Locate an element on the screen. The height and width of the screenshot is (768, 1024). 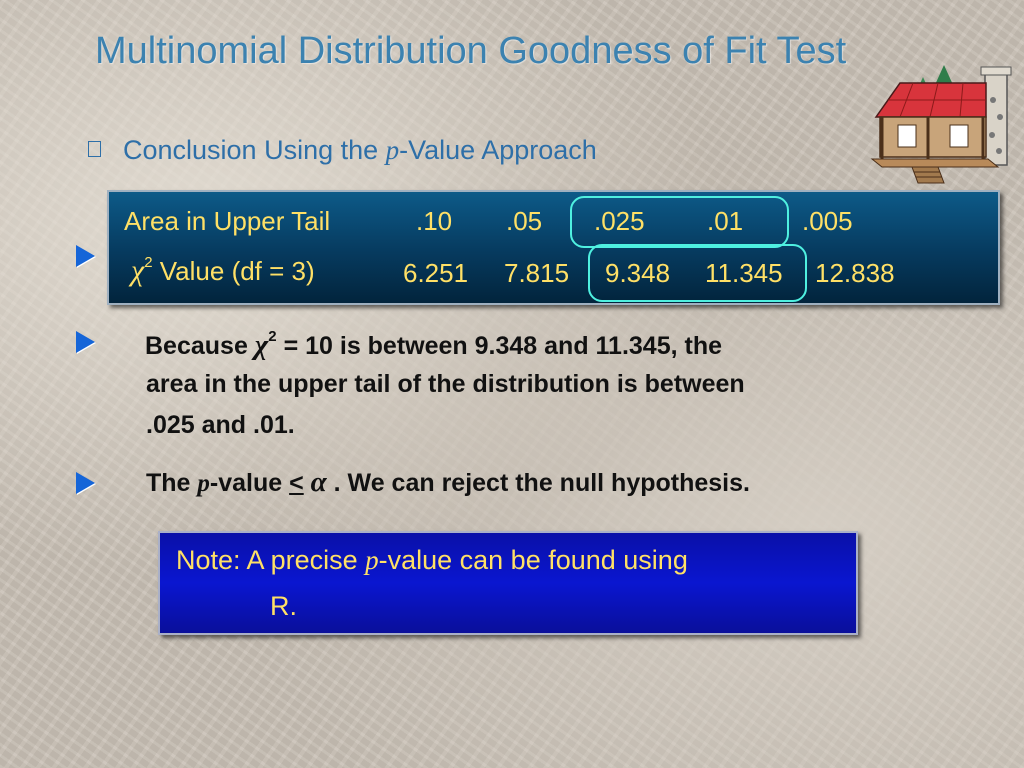
chi-value-cell: 6.251 is located at coordinates (436, 273).